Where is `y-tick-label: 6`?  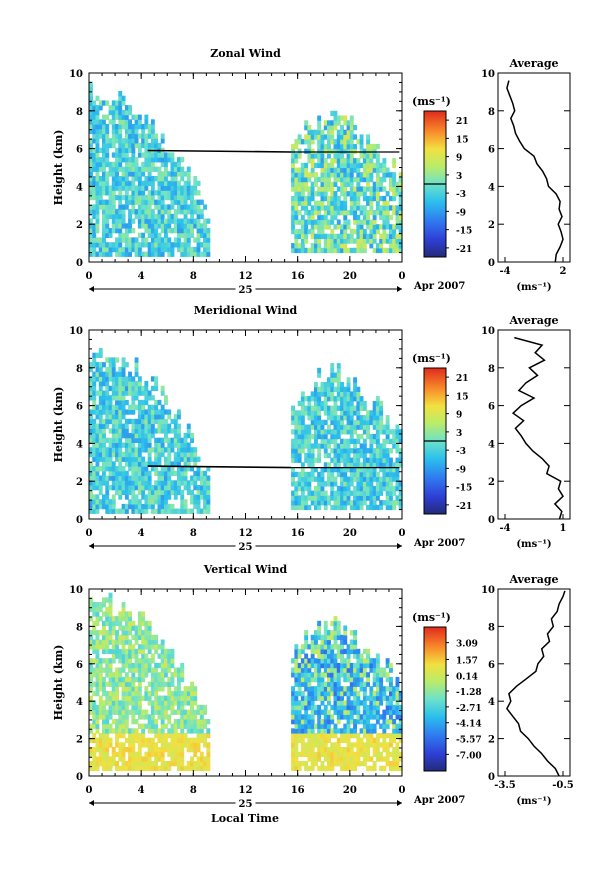
y-tick-label: 6 is located at coordinates (79, 150).